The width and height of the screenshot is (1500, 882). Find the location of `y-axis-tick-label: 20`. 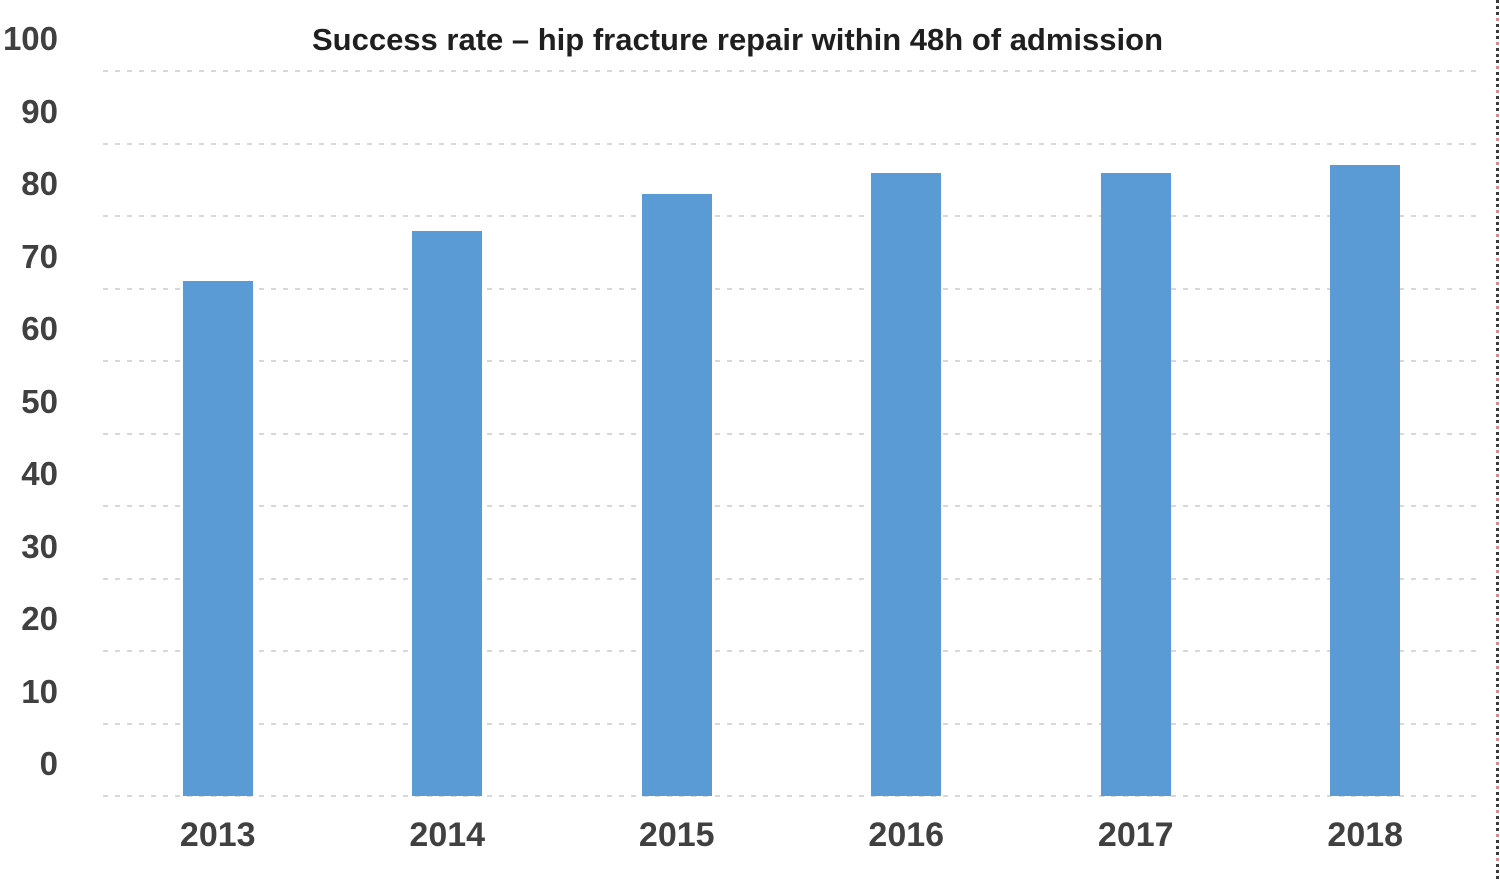

y-axis-tick-label: 20 is located at coordinates (39, 618).